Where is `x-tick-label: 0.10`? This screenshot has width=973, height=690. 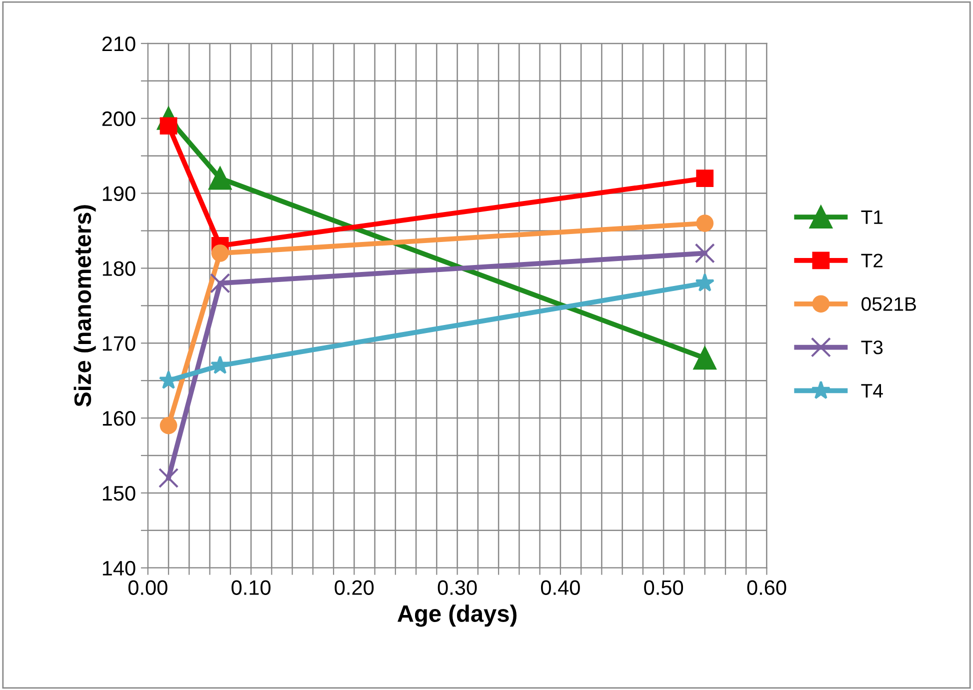
x-tick-label: 0.10 is located at coordinates (251, 587).